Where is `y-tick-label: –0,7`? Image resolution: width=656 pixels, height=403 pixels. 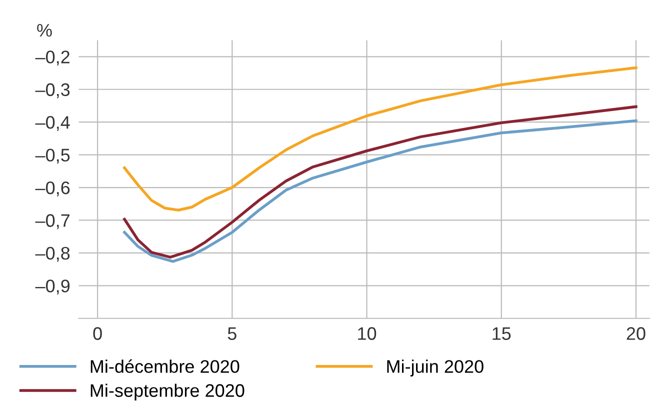 y-tick-label: –0,7 is located at coordinates (52, 222).